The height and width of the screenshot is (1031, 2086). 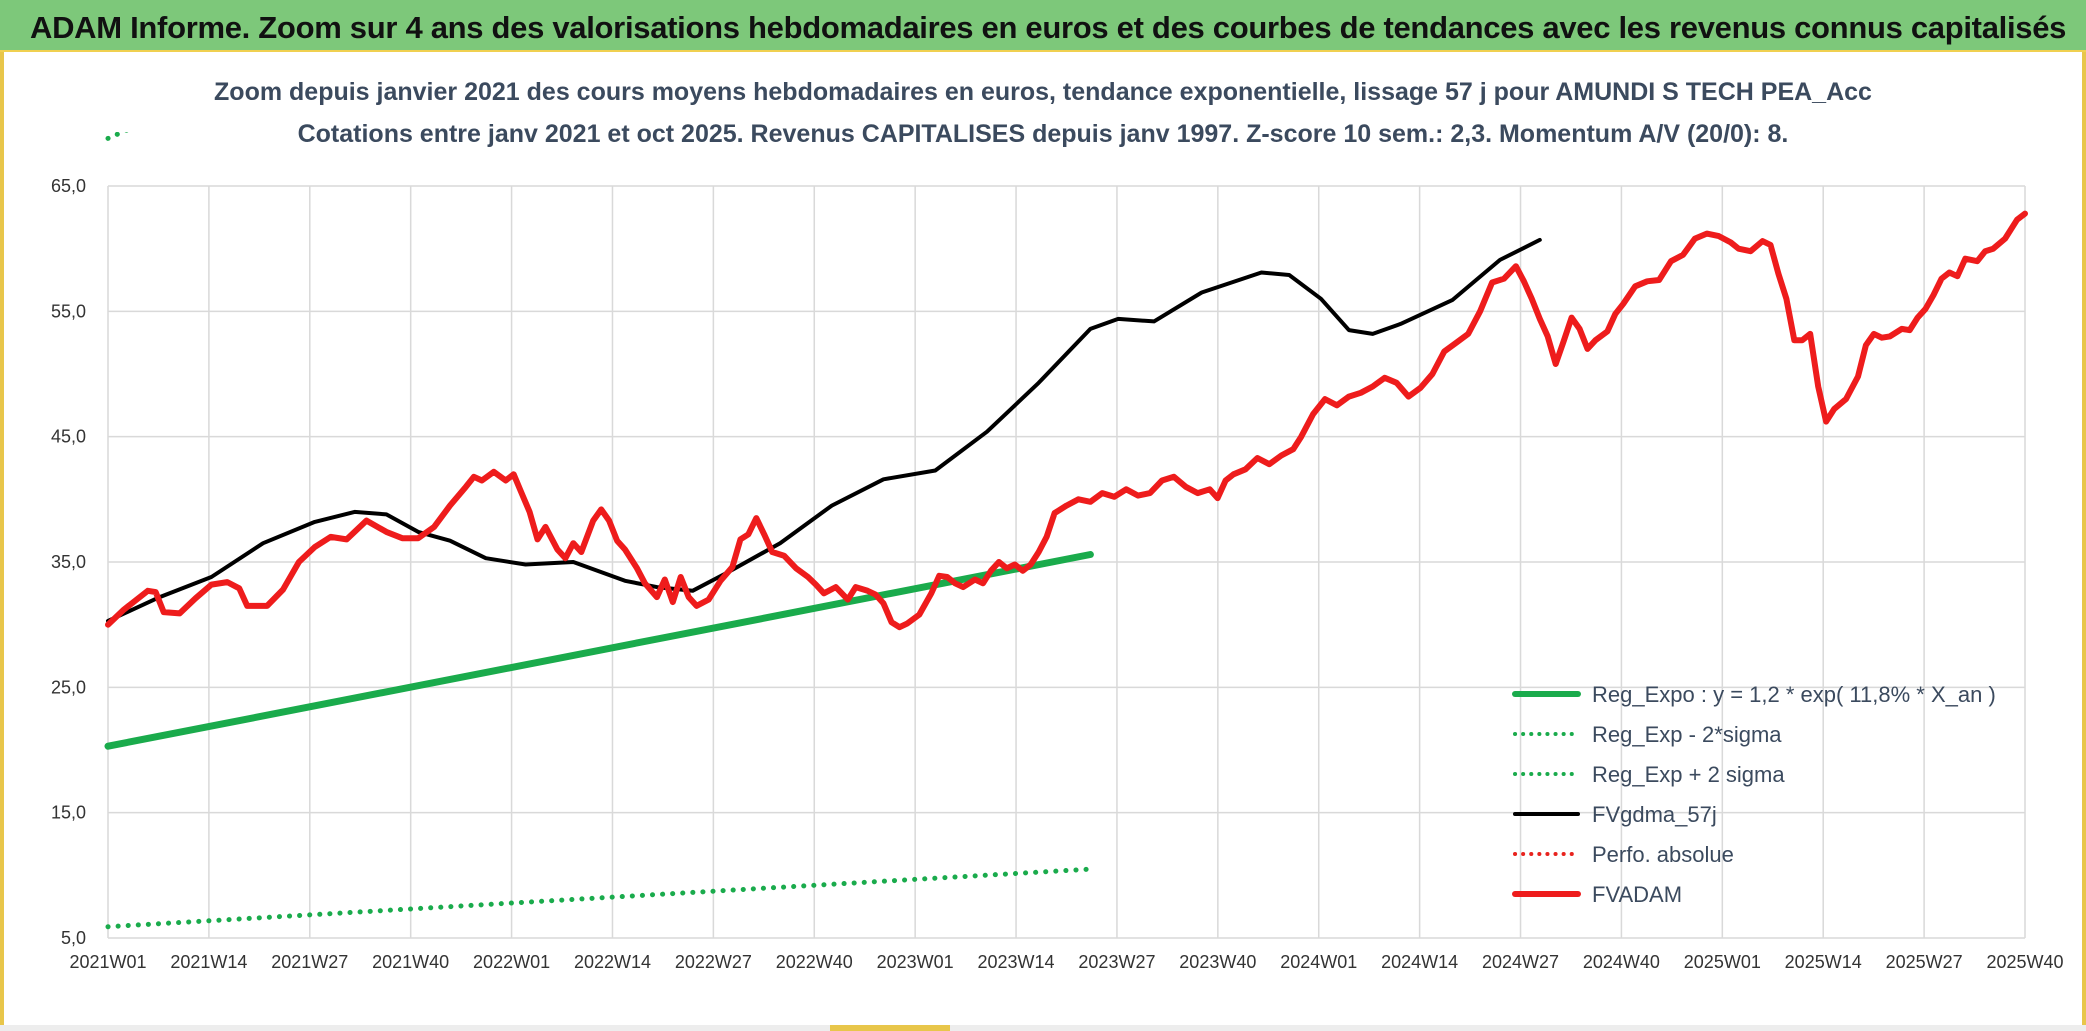 I want to click on x-tick-label: 2023W40, so click(x=1217, y=962).